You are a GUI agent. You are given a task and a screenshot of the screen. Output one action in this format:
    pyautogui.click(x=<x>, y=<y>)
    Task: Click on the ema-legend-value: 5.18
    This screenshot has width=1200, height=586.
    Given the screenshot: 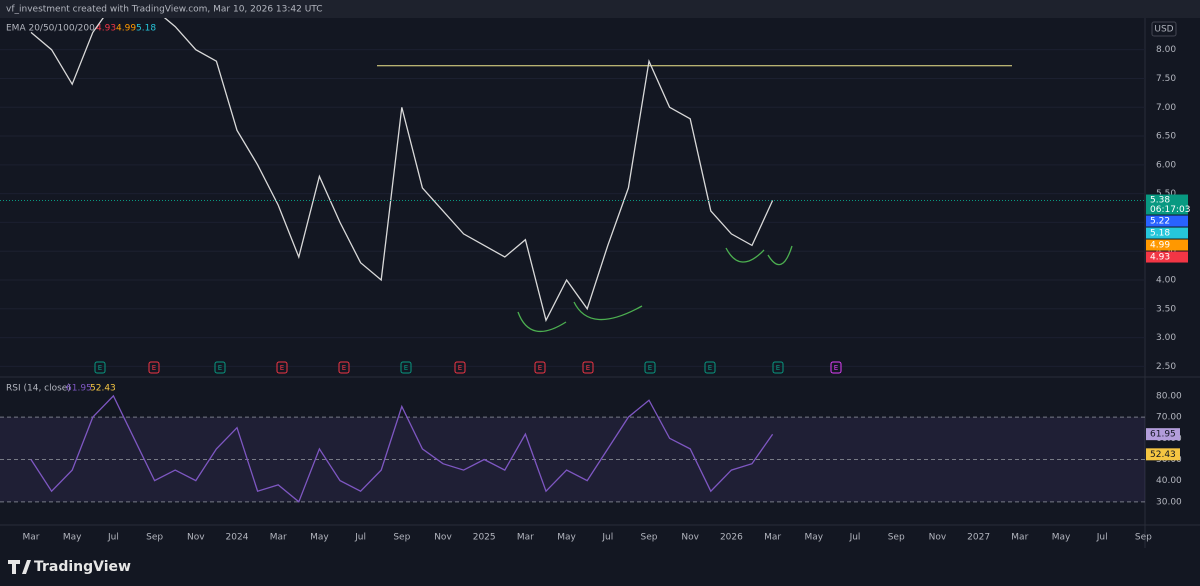 What is the action you would take?
    pyautogui.click(x=146, y=29)
    